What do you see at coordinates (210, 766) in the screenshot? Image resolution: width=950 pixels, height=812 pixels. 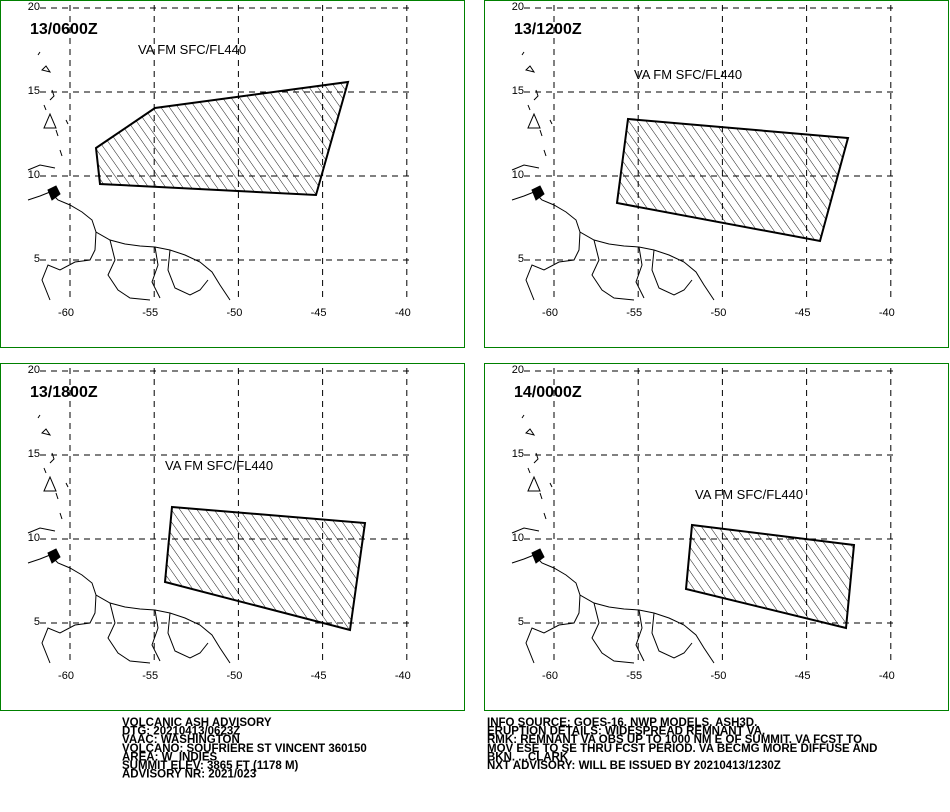 I see `advisory-line: SUMMIT ELEV: 3865 FT (1178 M)` at bounding box center [210, 766].